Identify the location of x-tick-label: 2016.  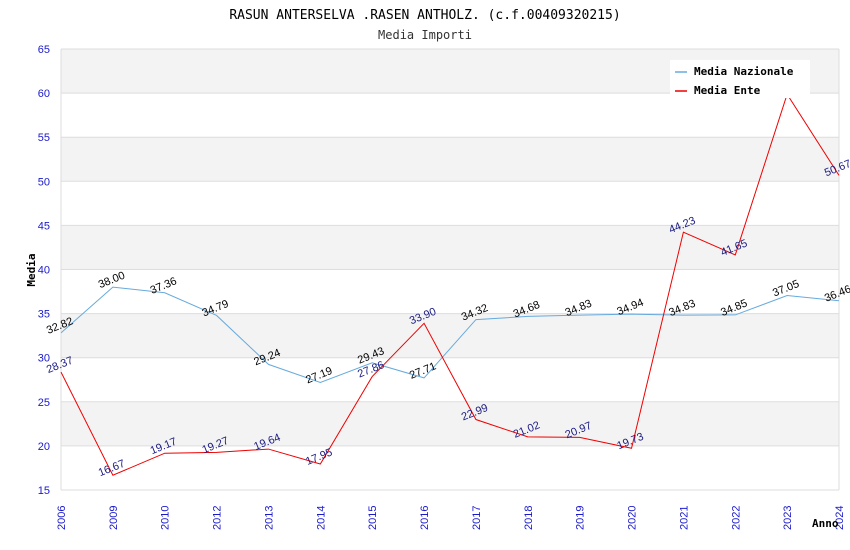
(425, 518).